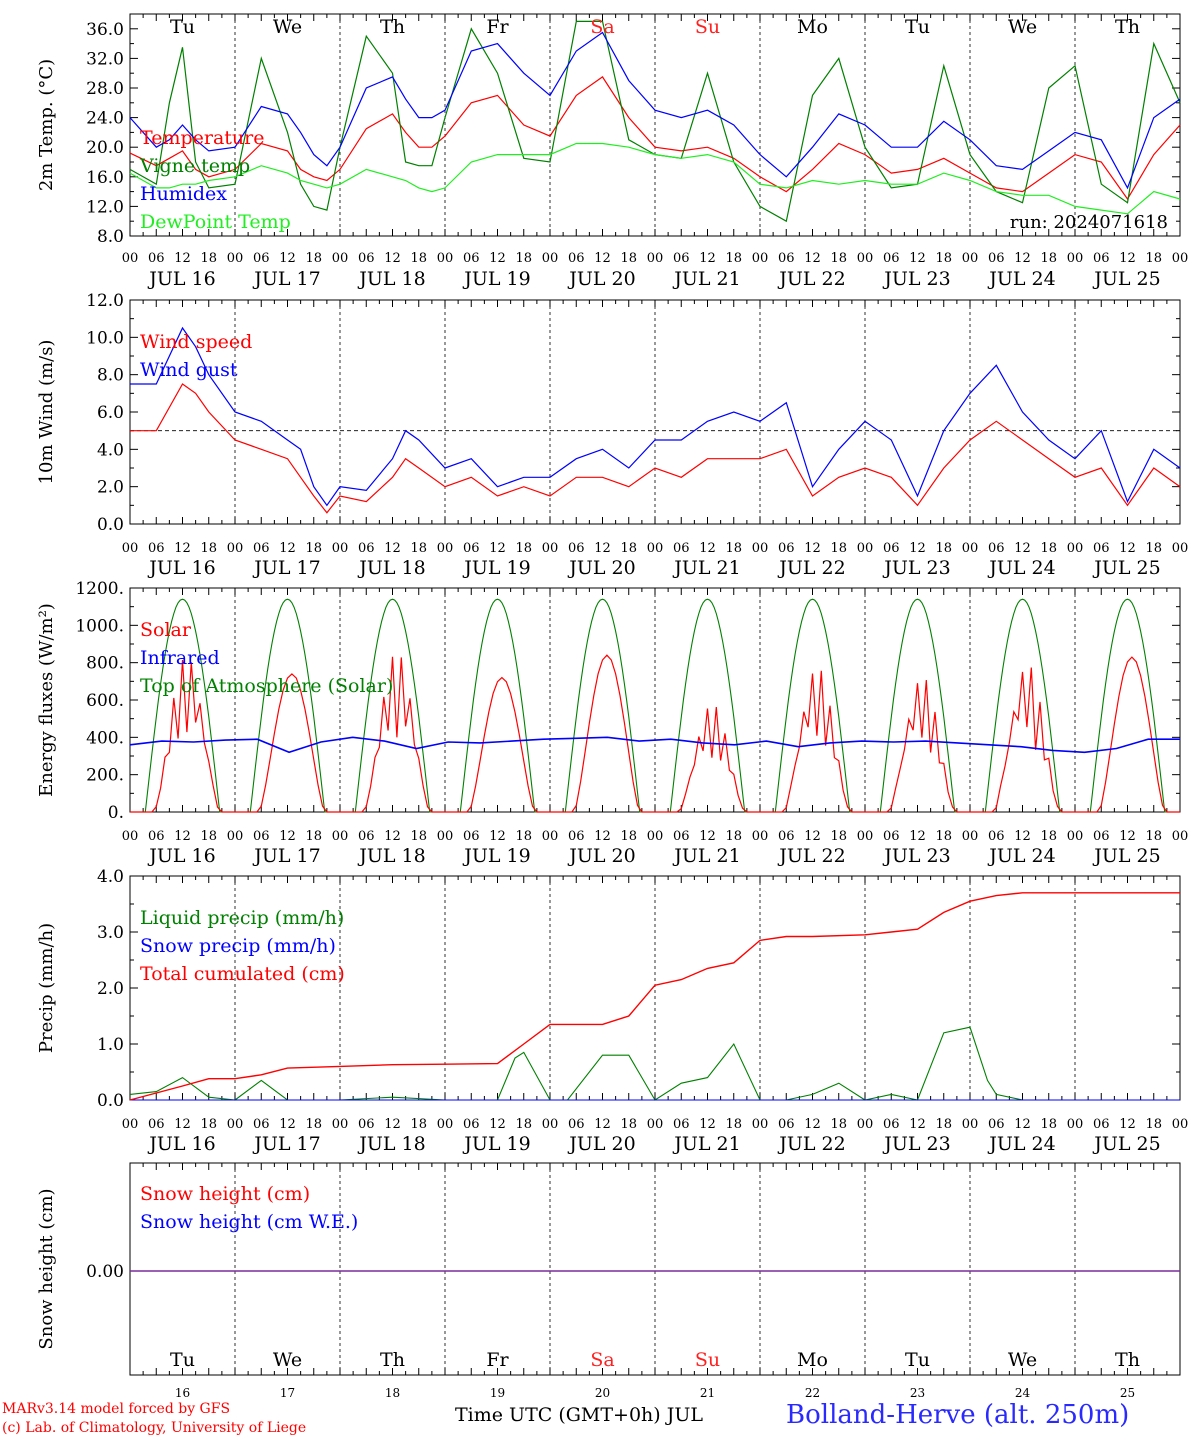  Describe the element at coordinates (917, 1393) in the screenshot. I see `day-number-label: 23` at that location.